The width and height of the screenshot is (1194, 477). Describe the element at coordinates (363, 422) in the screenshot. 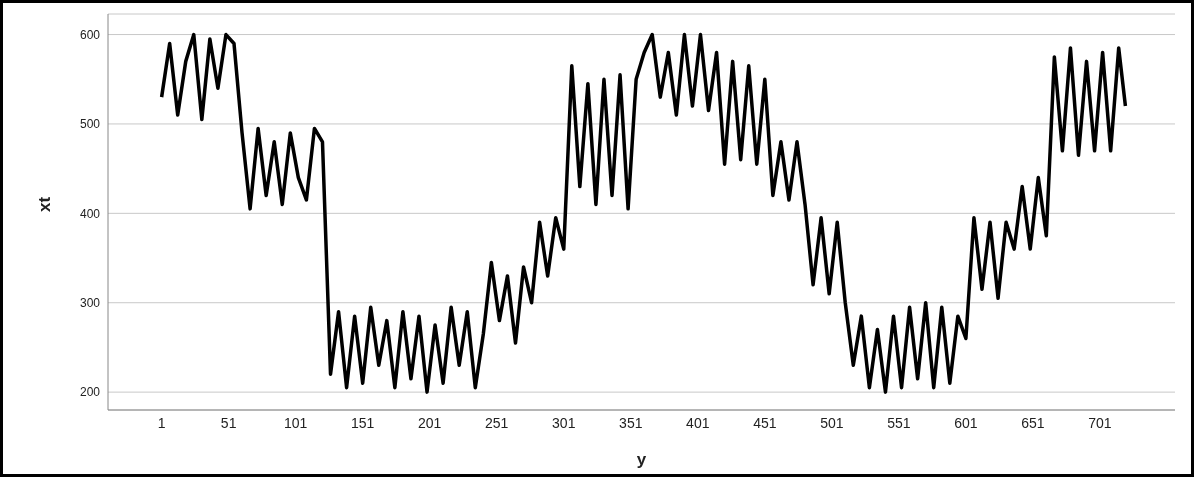

I see `x-tick-label: 151` at that location.